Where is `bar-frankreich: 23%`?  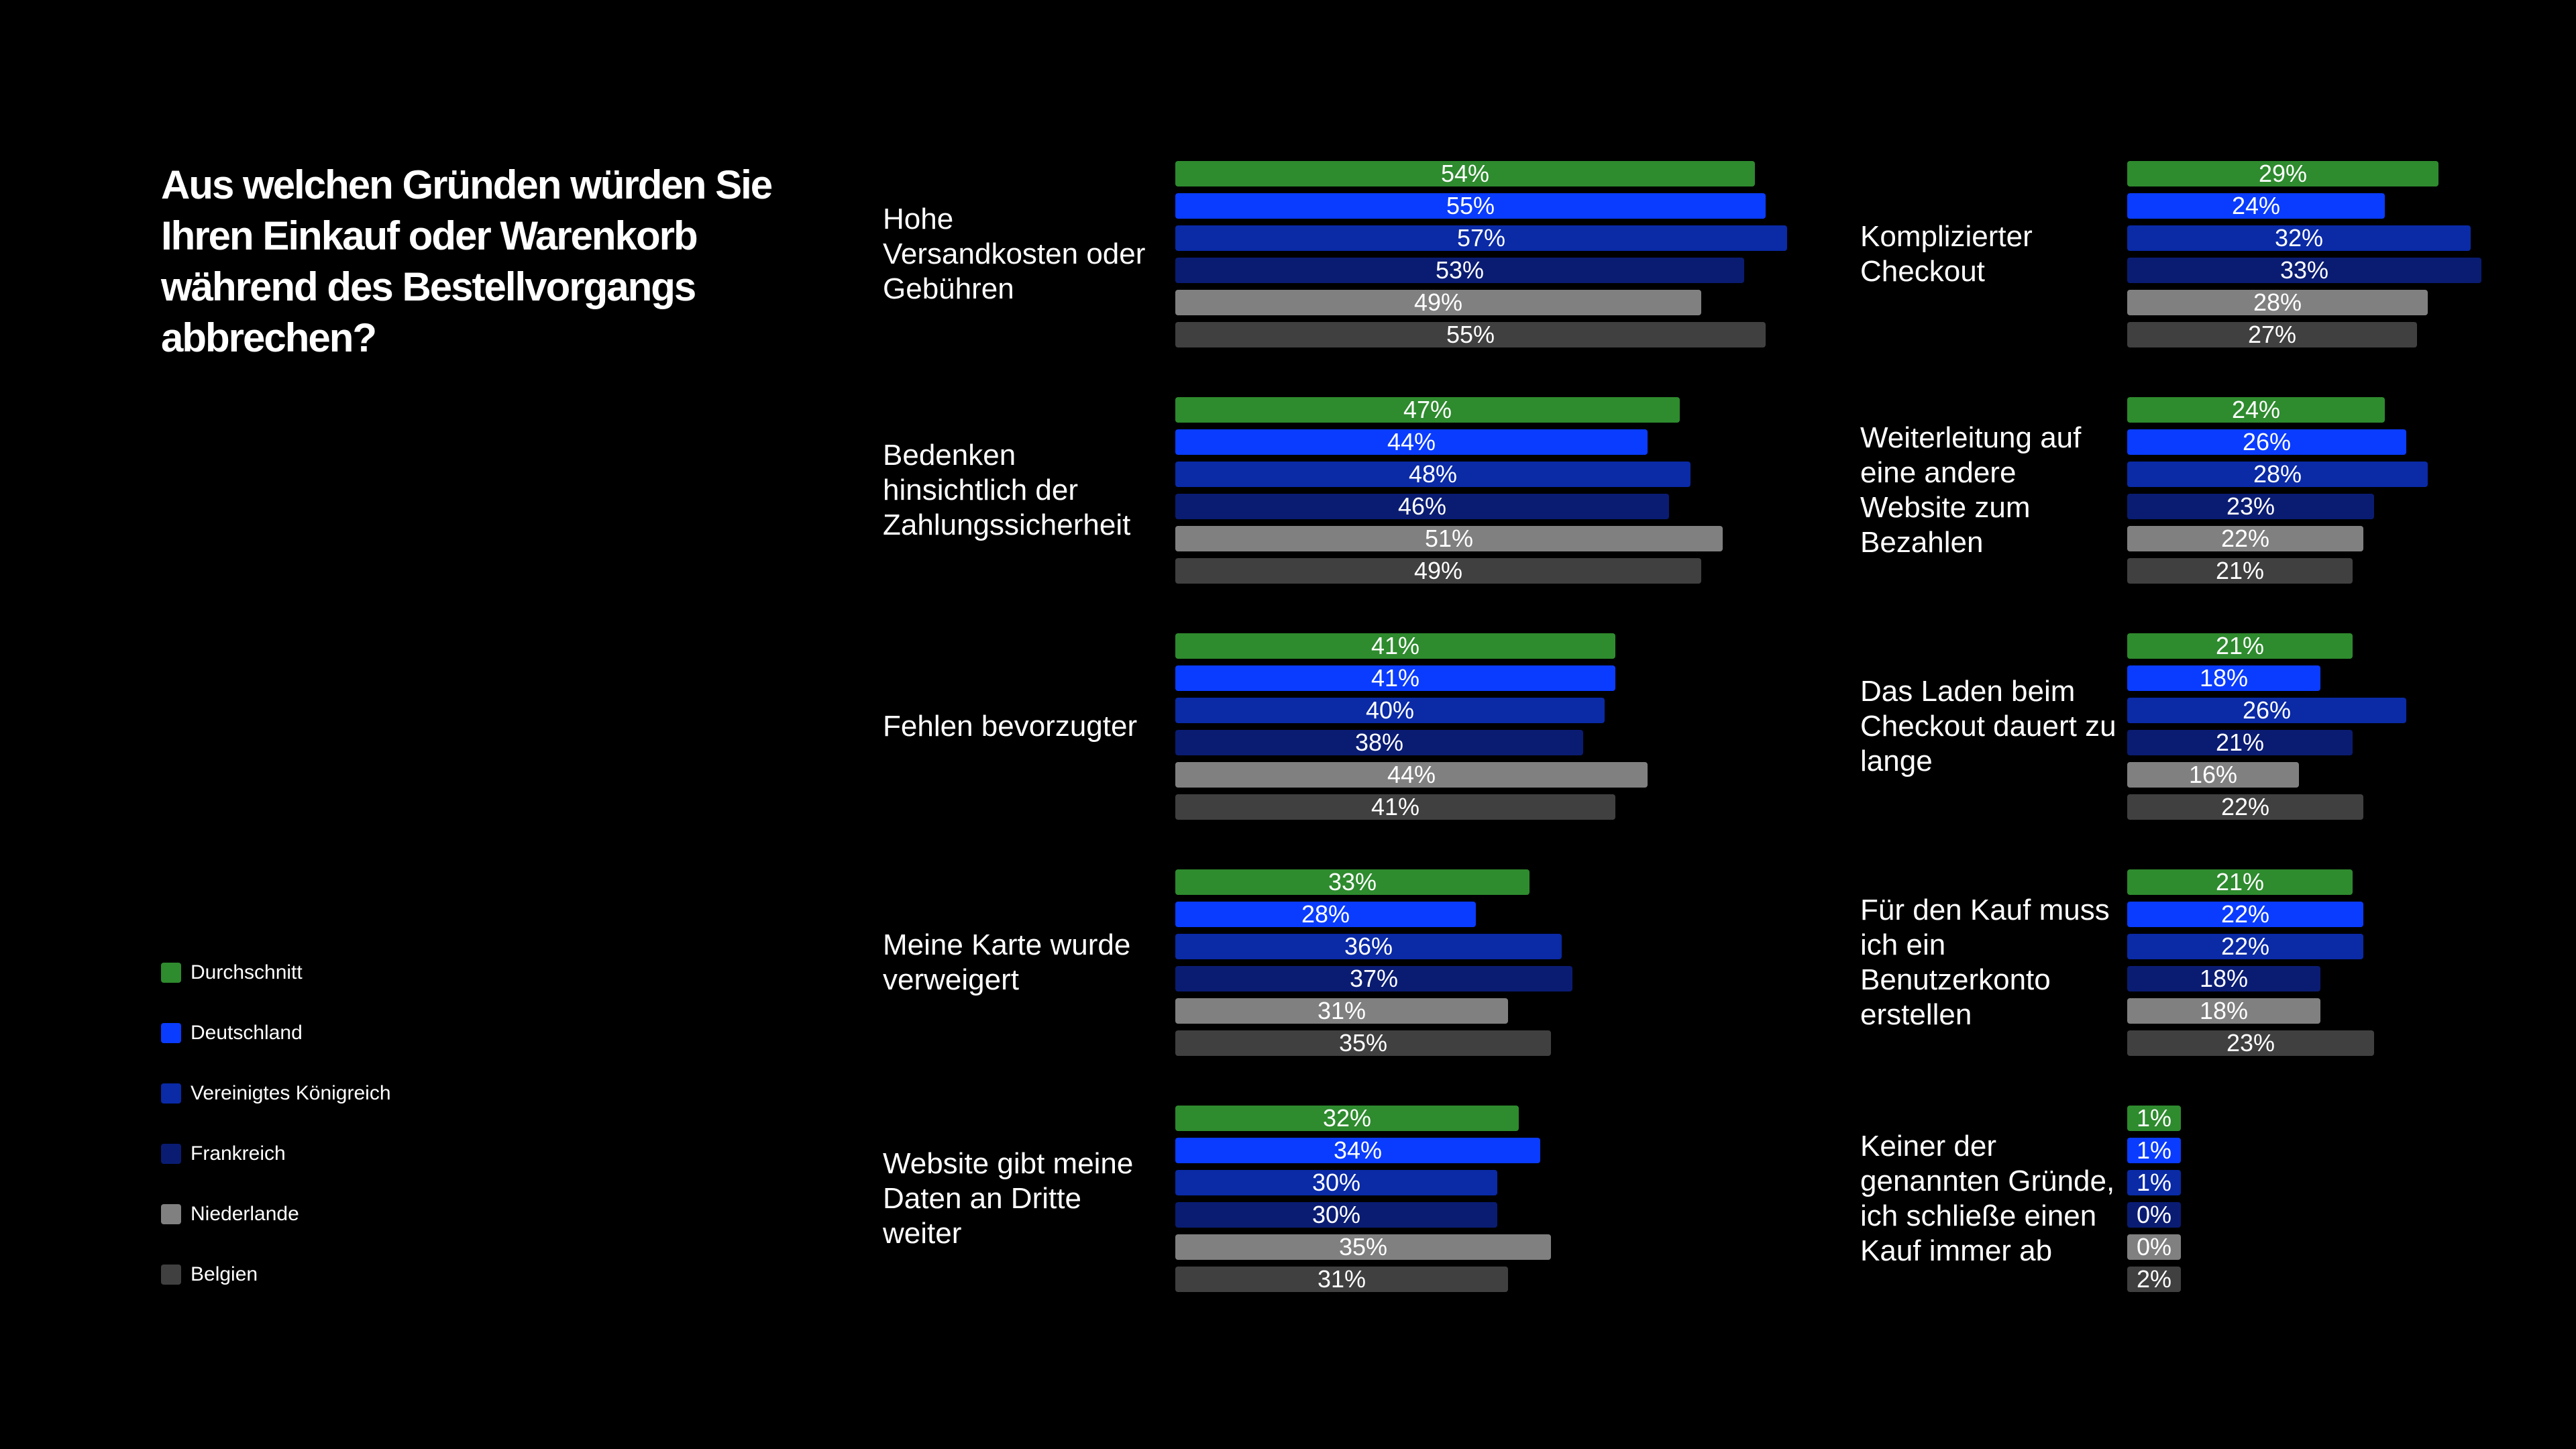
bar-frankreich: 23% is located at coordinates (2250, 506).